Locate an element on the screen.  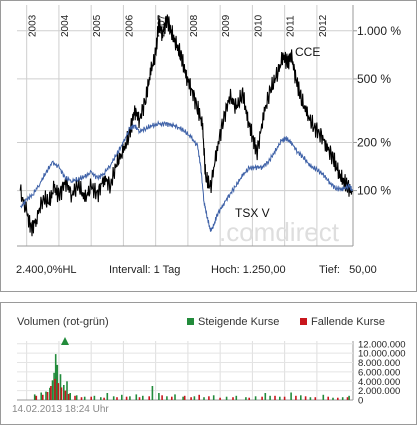
interval-value: Intervall: 1 Tag is located at coordinates (145, 270).